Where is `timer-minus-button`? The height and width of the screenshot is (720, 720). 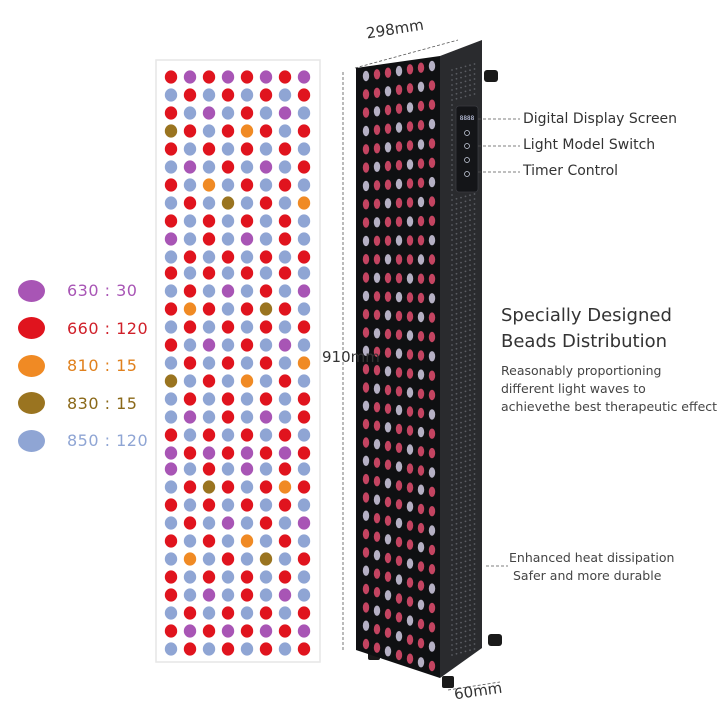
timer-minus-button is located at coordinates (467, 174).